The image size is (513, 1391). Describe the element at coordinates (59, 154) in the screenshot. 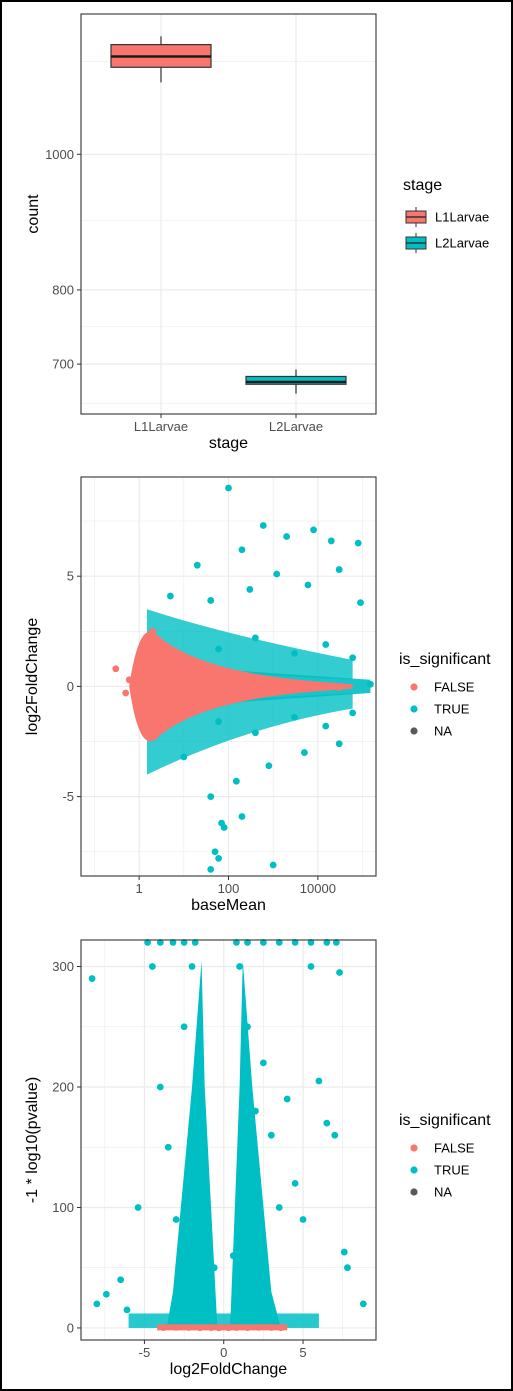

I see `y-tick-label: 1000` at that location.